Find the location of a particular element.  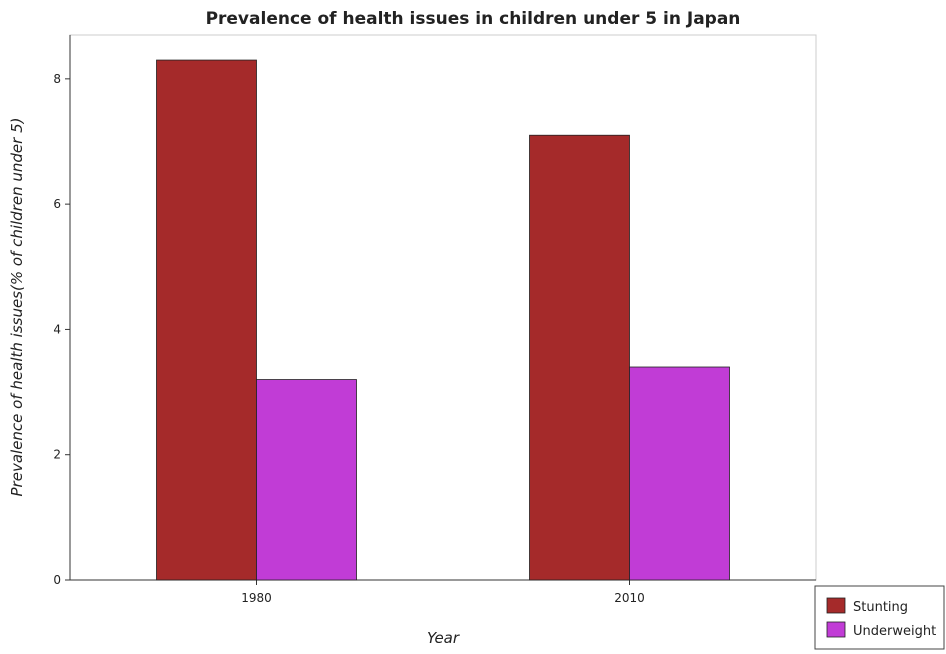

y-axis: 0 2 4 6 8 is located at coordinates (62, 311).